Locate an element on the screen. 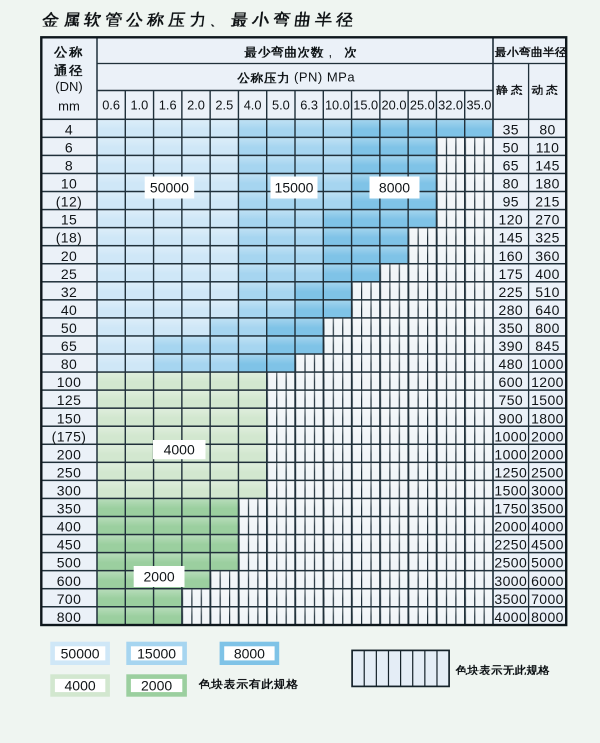 The image size is (600, 743). svg-text: 6 is located at coordinates (69, 148).